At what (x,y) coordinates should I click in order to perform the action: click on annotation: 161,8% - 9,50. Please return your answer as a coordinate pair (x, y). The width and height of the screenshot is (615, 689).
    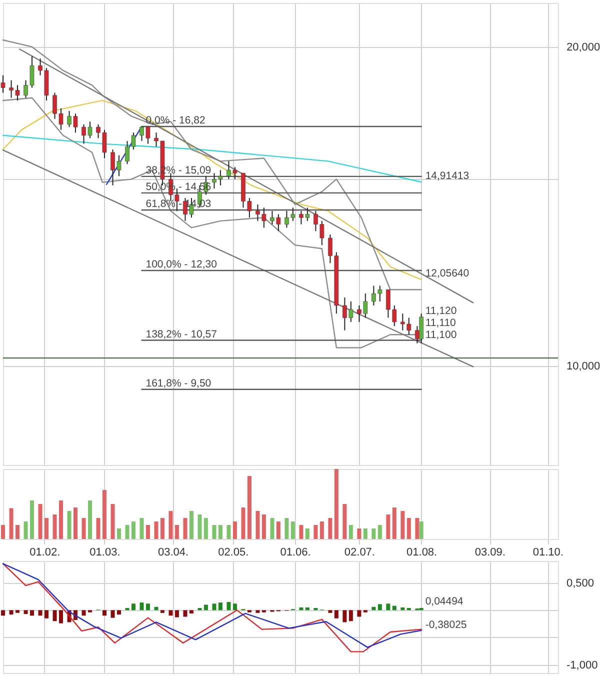
    Looking at the image, I should click on (179, 383).